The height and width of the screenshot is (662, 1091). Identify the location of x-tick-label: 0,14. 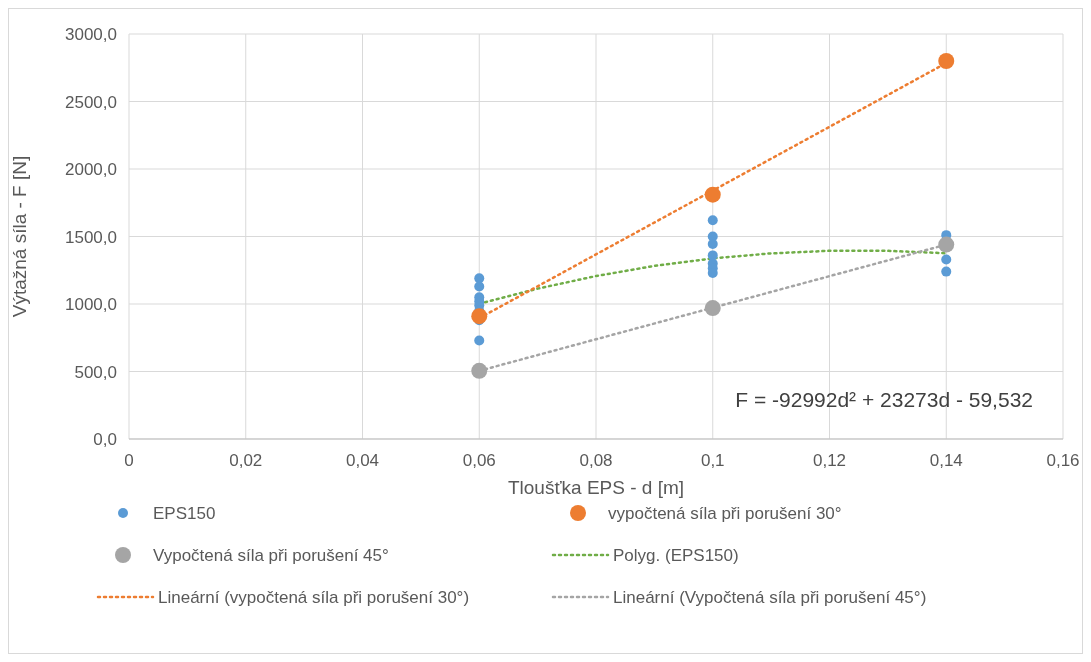
(946, 460).